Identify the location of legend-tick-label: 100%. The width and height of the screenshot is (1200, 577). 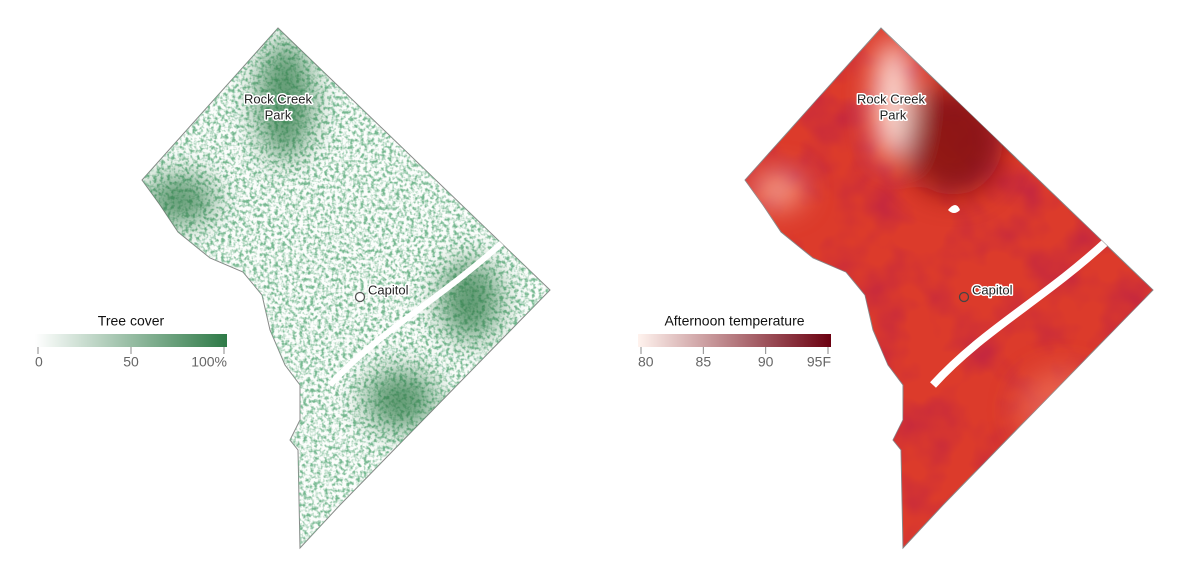
(209, 362).